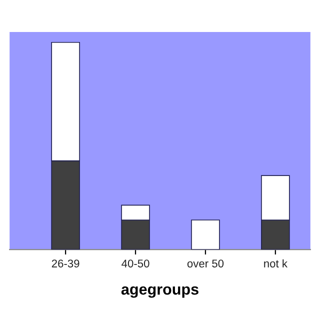 The width and height of the screenshot is (320, 320). Describe the element at coordinates (205, 264) in the screenshot. I see `x-tick-label: over 50` at that location.